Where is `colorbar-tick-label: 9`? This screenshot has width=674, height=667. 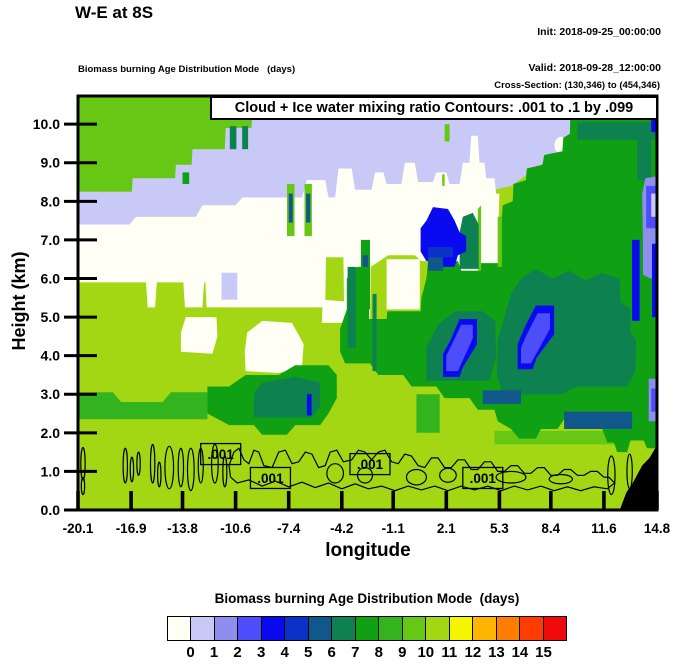
colorbar-tick-label: 9 is located at coordinates (402, 652).